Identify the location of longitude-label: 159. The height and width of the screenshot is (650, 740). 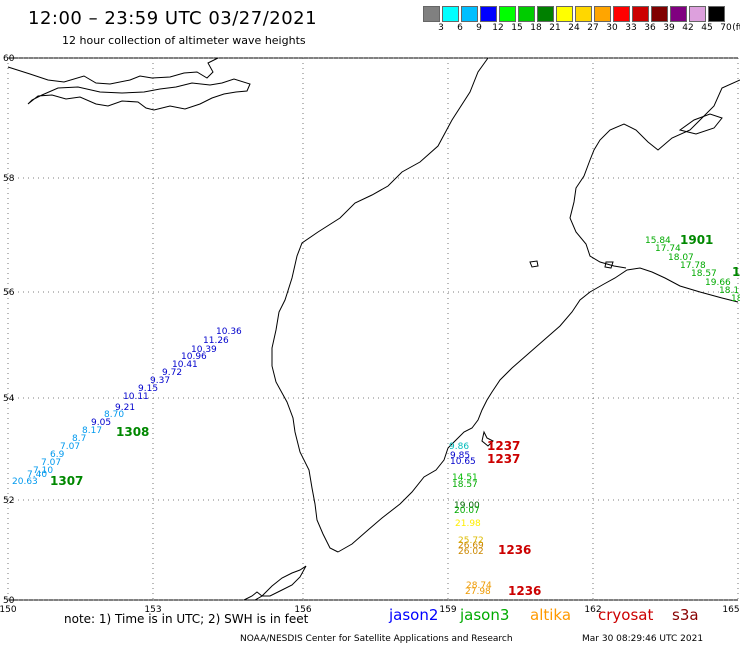
(447, 610).